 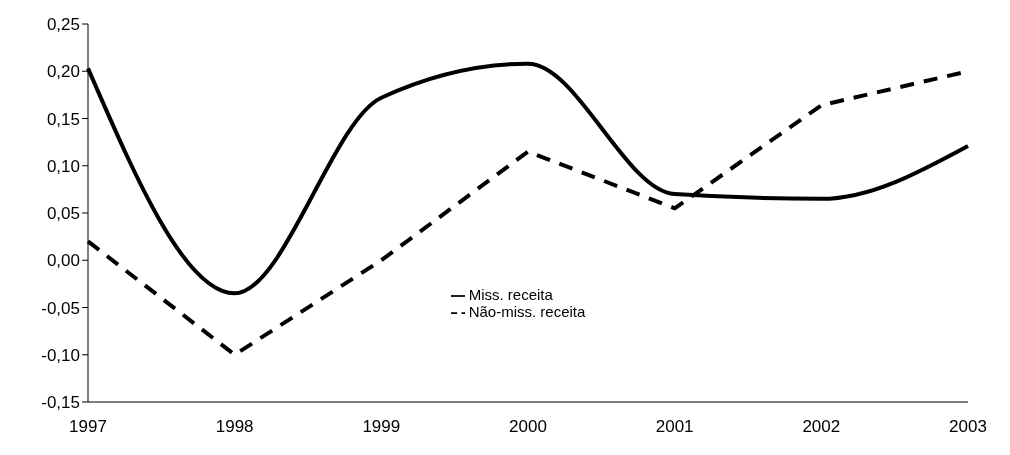 What do you see at coordinates (63, 166) in the screenshot?
I see `y-tick-label: 0,10` at bounding box center [63, 166].